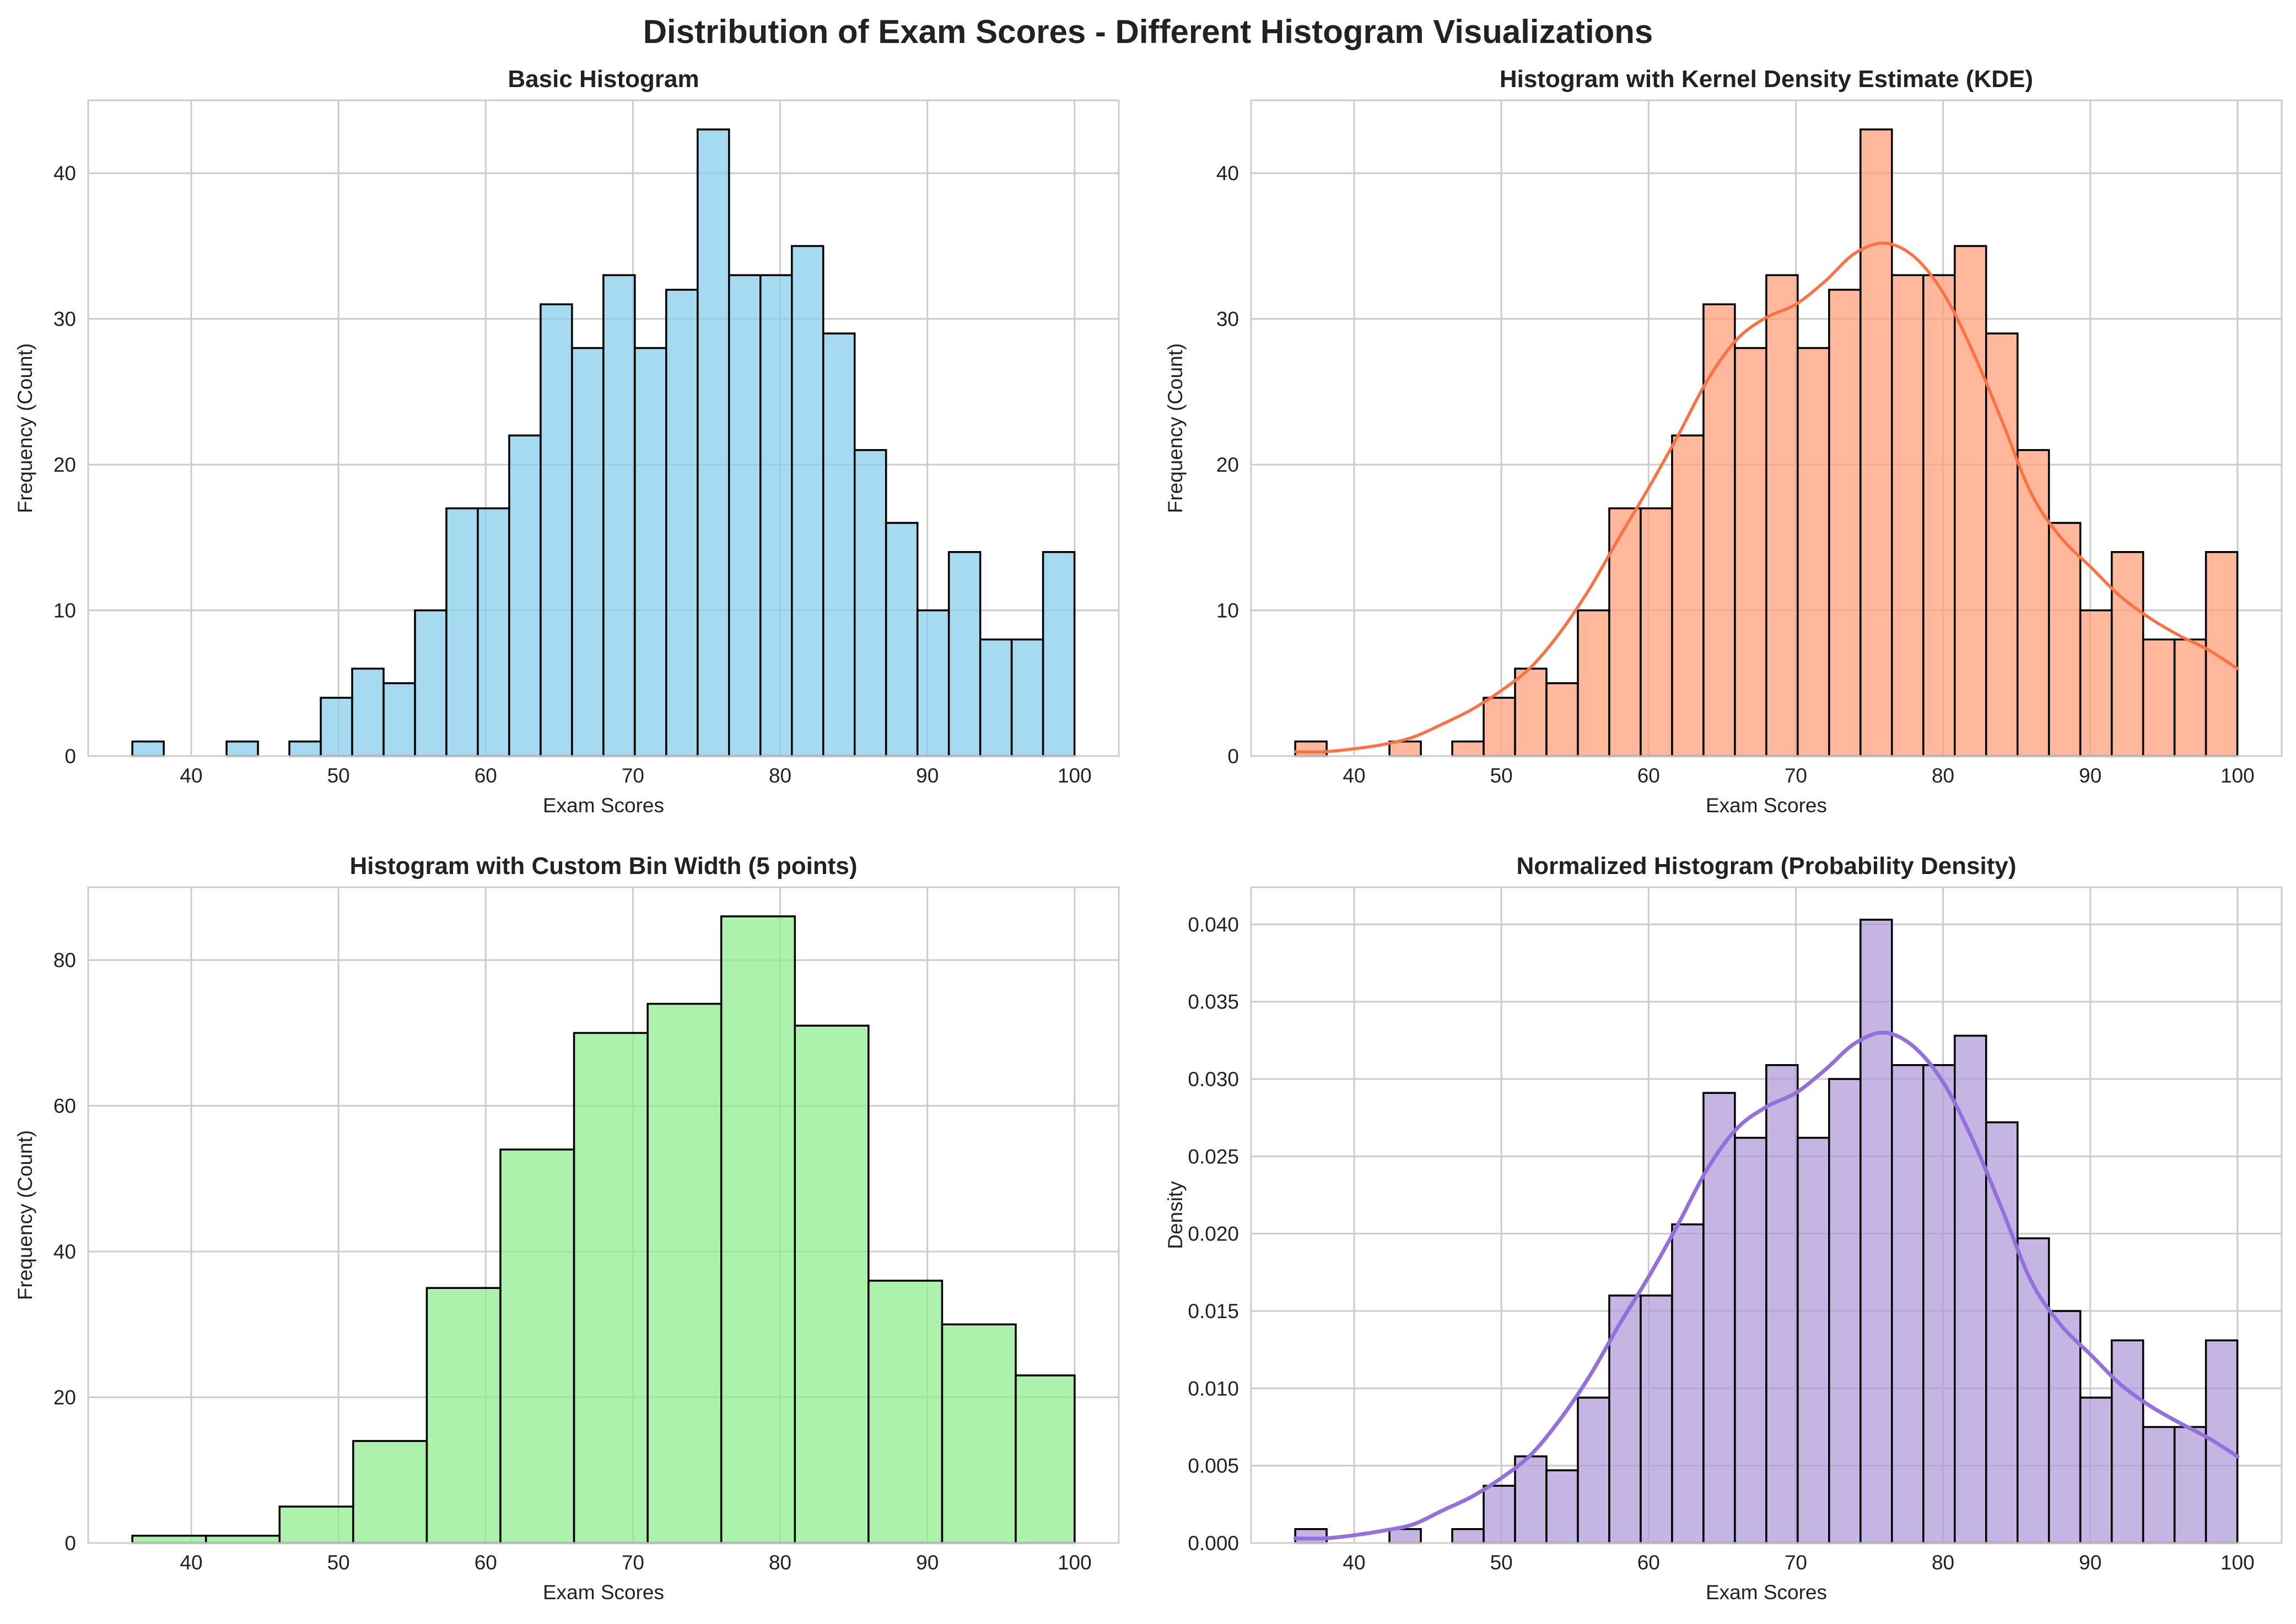 This screenshot has width=2296, height=1624. I want to click on y-tick-label: 30, so click(1227, 319).